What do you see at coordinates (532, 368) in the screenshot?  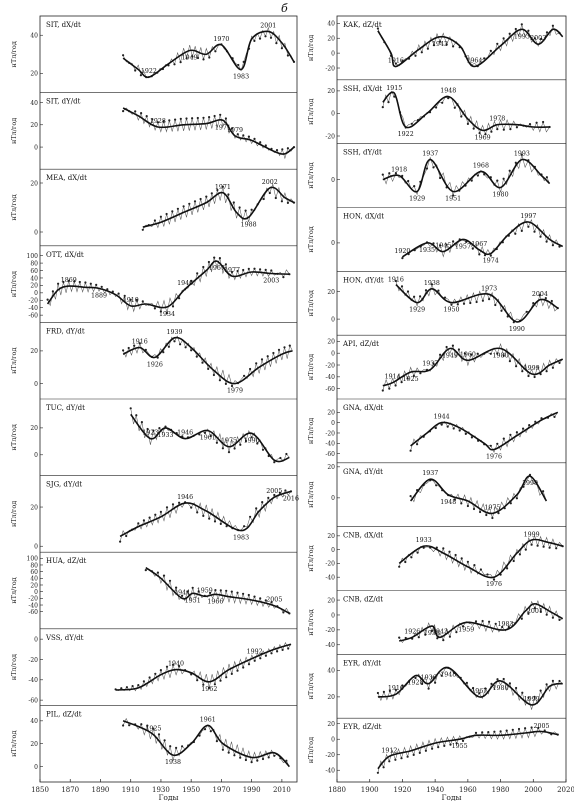 I see `extremum-year-label: 1999` at bounding box center [532, 368].